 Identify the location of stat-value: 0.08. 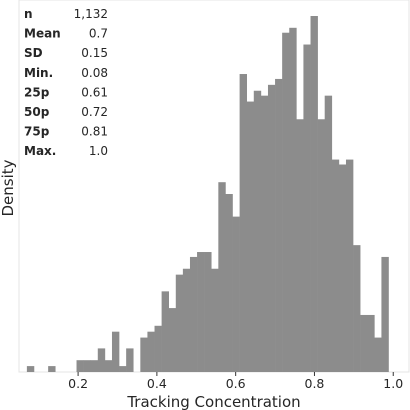
(94, 73).